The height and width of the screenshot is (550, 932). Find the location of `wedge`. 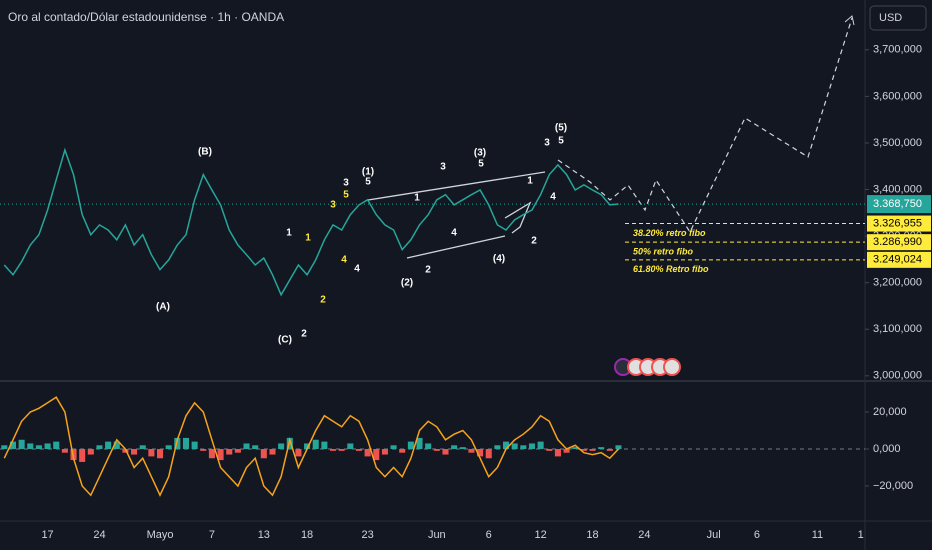

wedge is located at coordinates (518, 217).